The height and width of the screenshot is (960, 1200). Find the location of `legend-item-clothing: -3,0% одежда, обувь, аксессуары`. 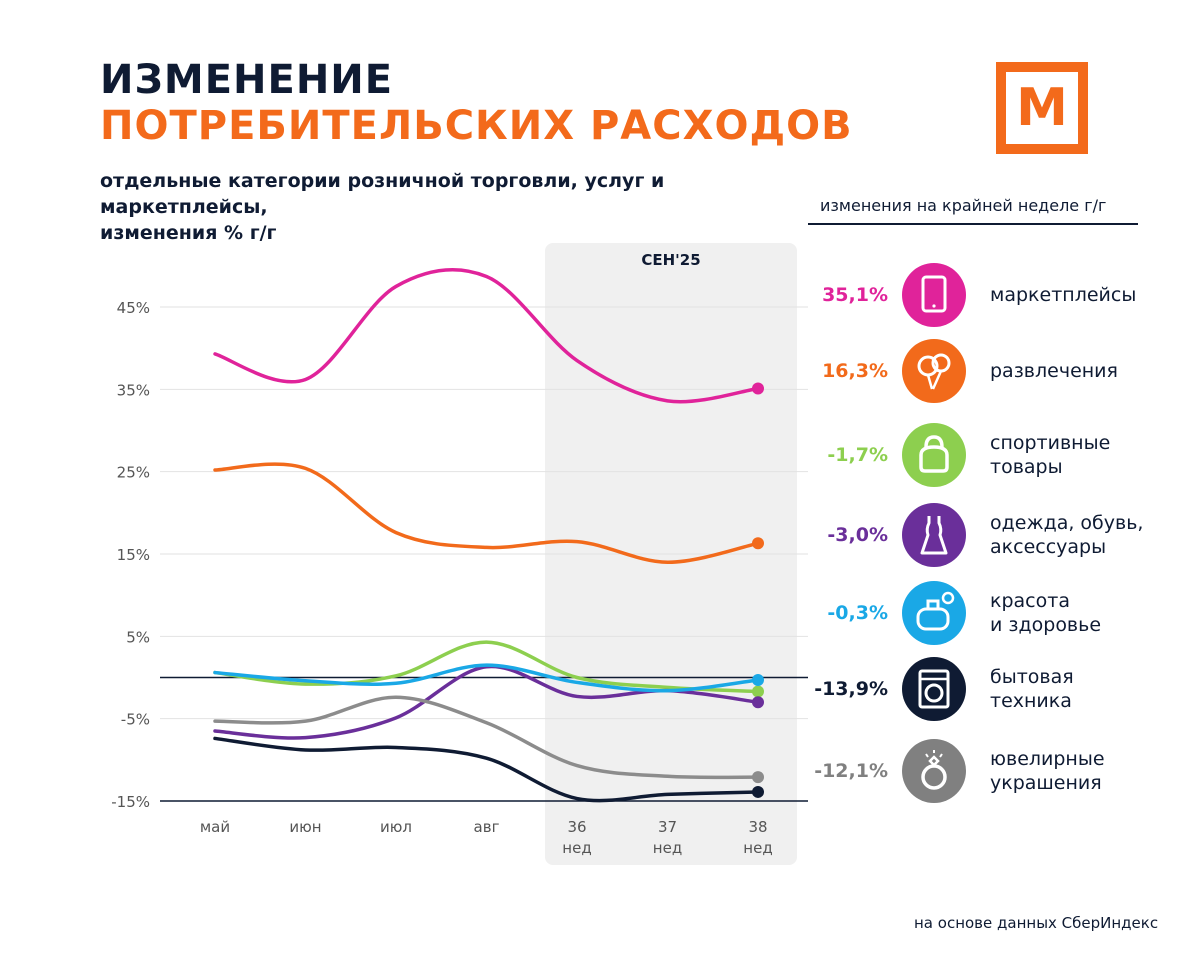

legend-item-clothing: -3,0% одежда, обувь, аксессуары is located at coordinates (990, 535).